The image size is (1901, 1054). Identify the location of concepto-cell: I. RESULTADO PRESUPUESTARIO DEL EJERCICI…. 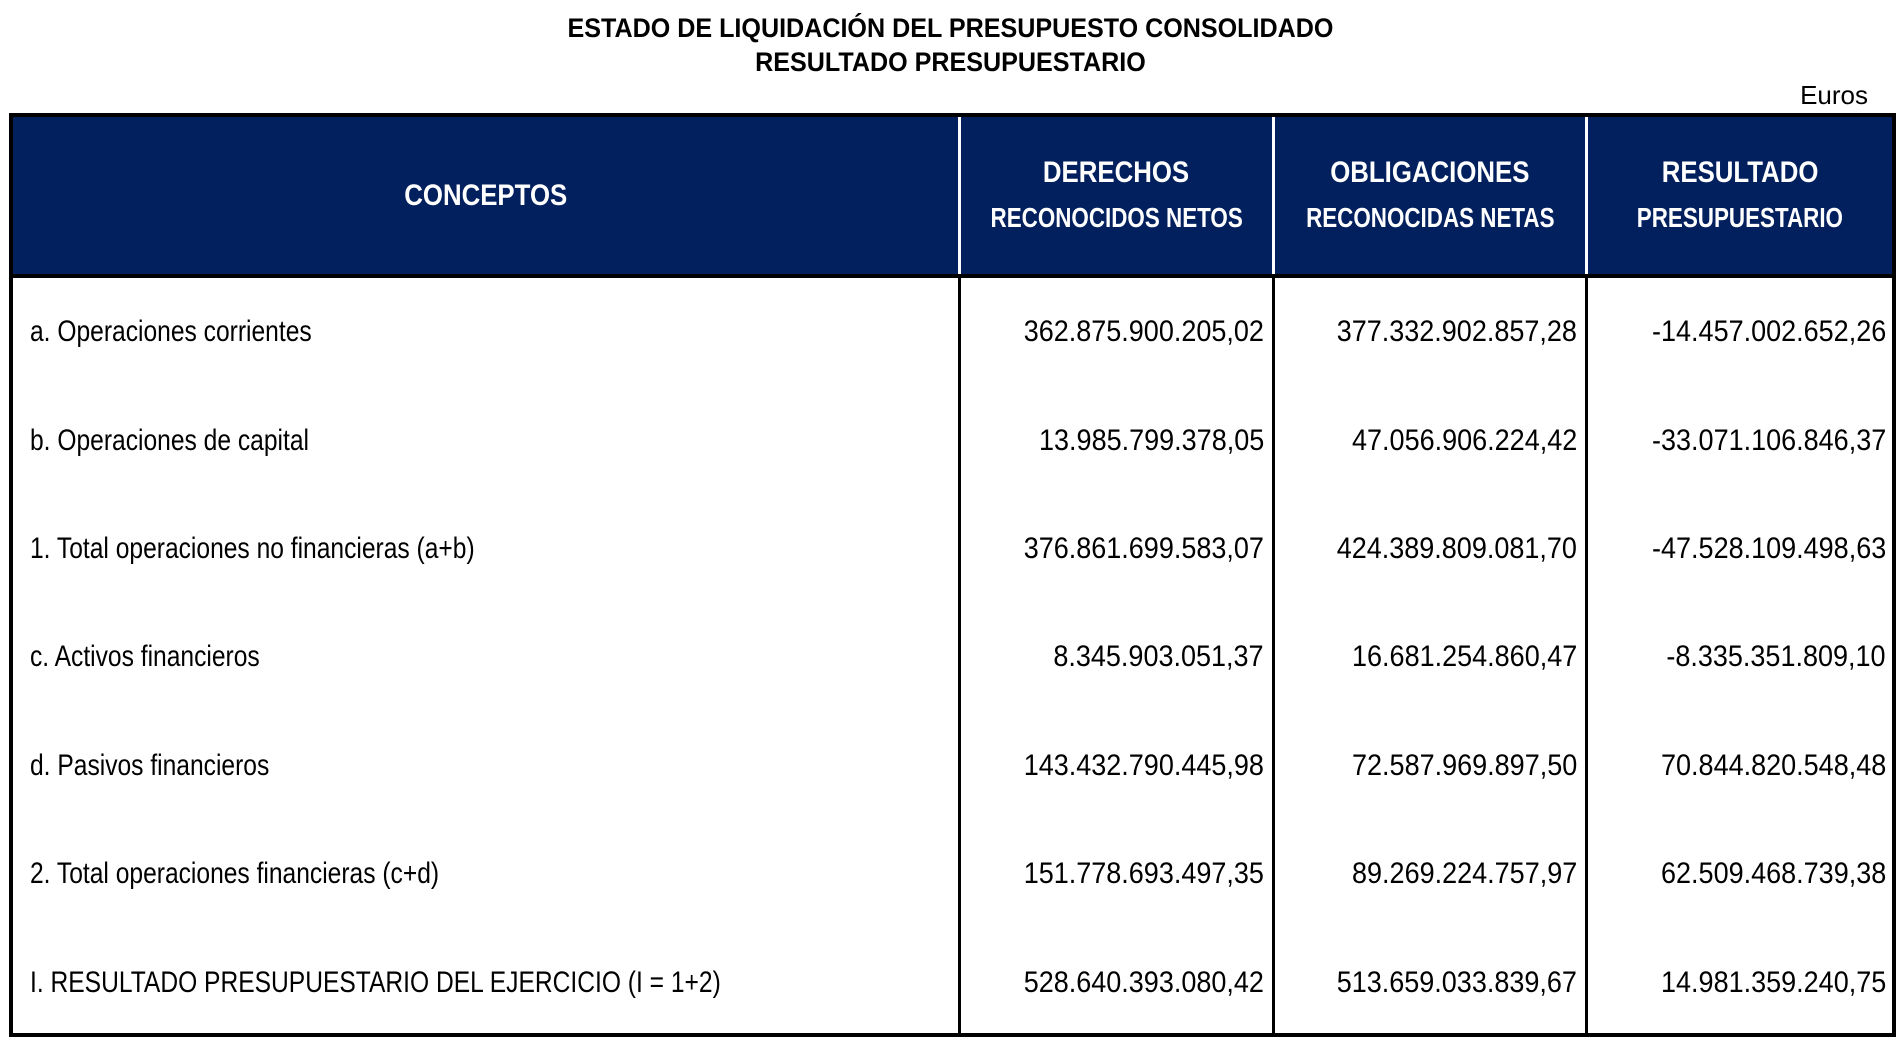
(485, 982).